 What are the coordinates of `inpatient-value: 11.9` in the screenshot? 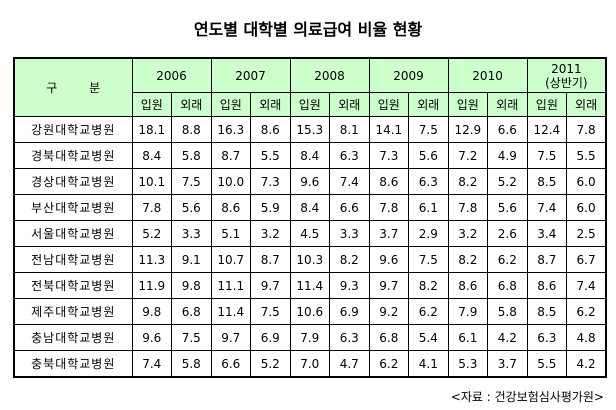 It's located at (151, 285).